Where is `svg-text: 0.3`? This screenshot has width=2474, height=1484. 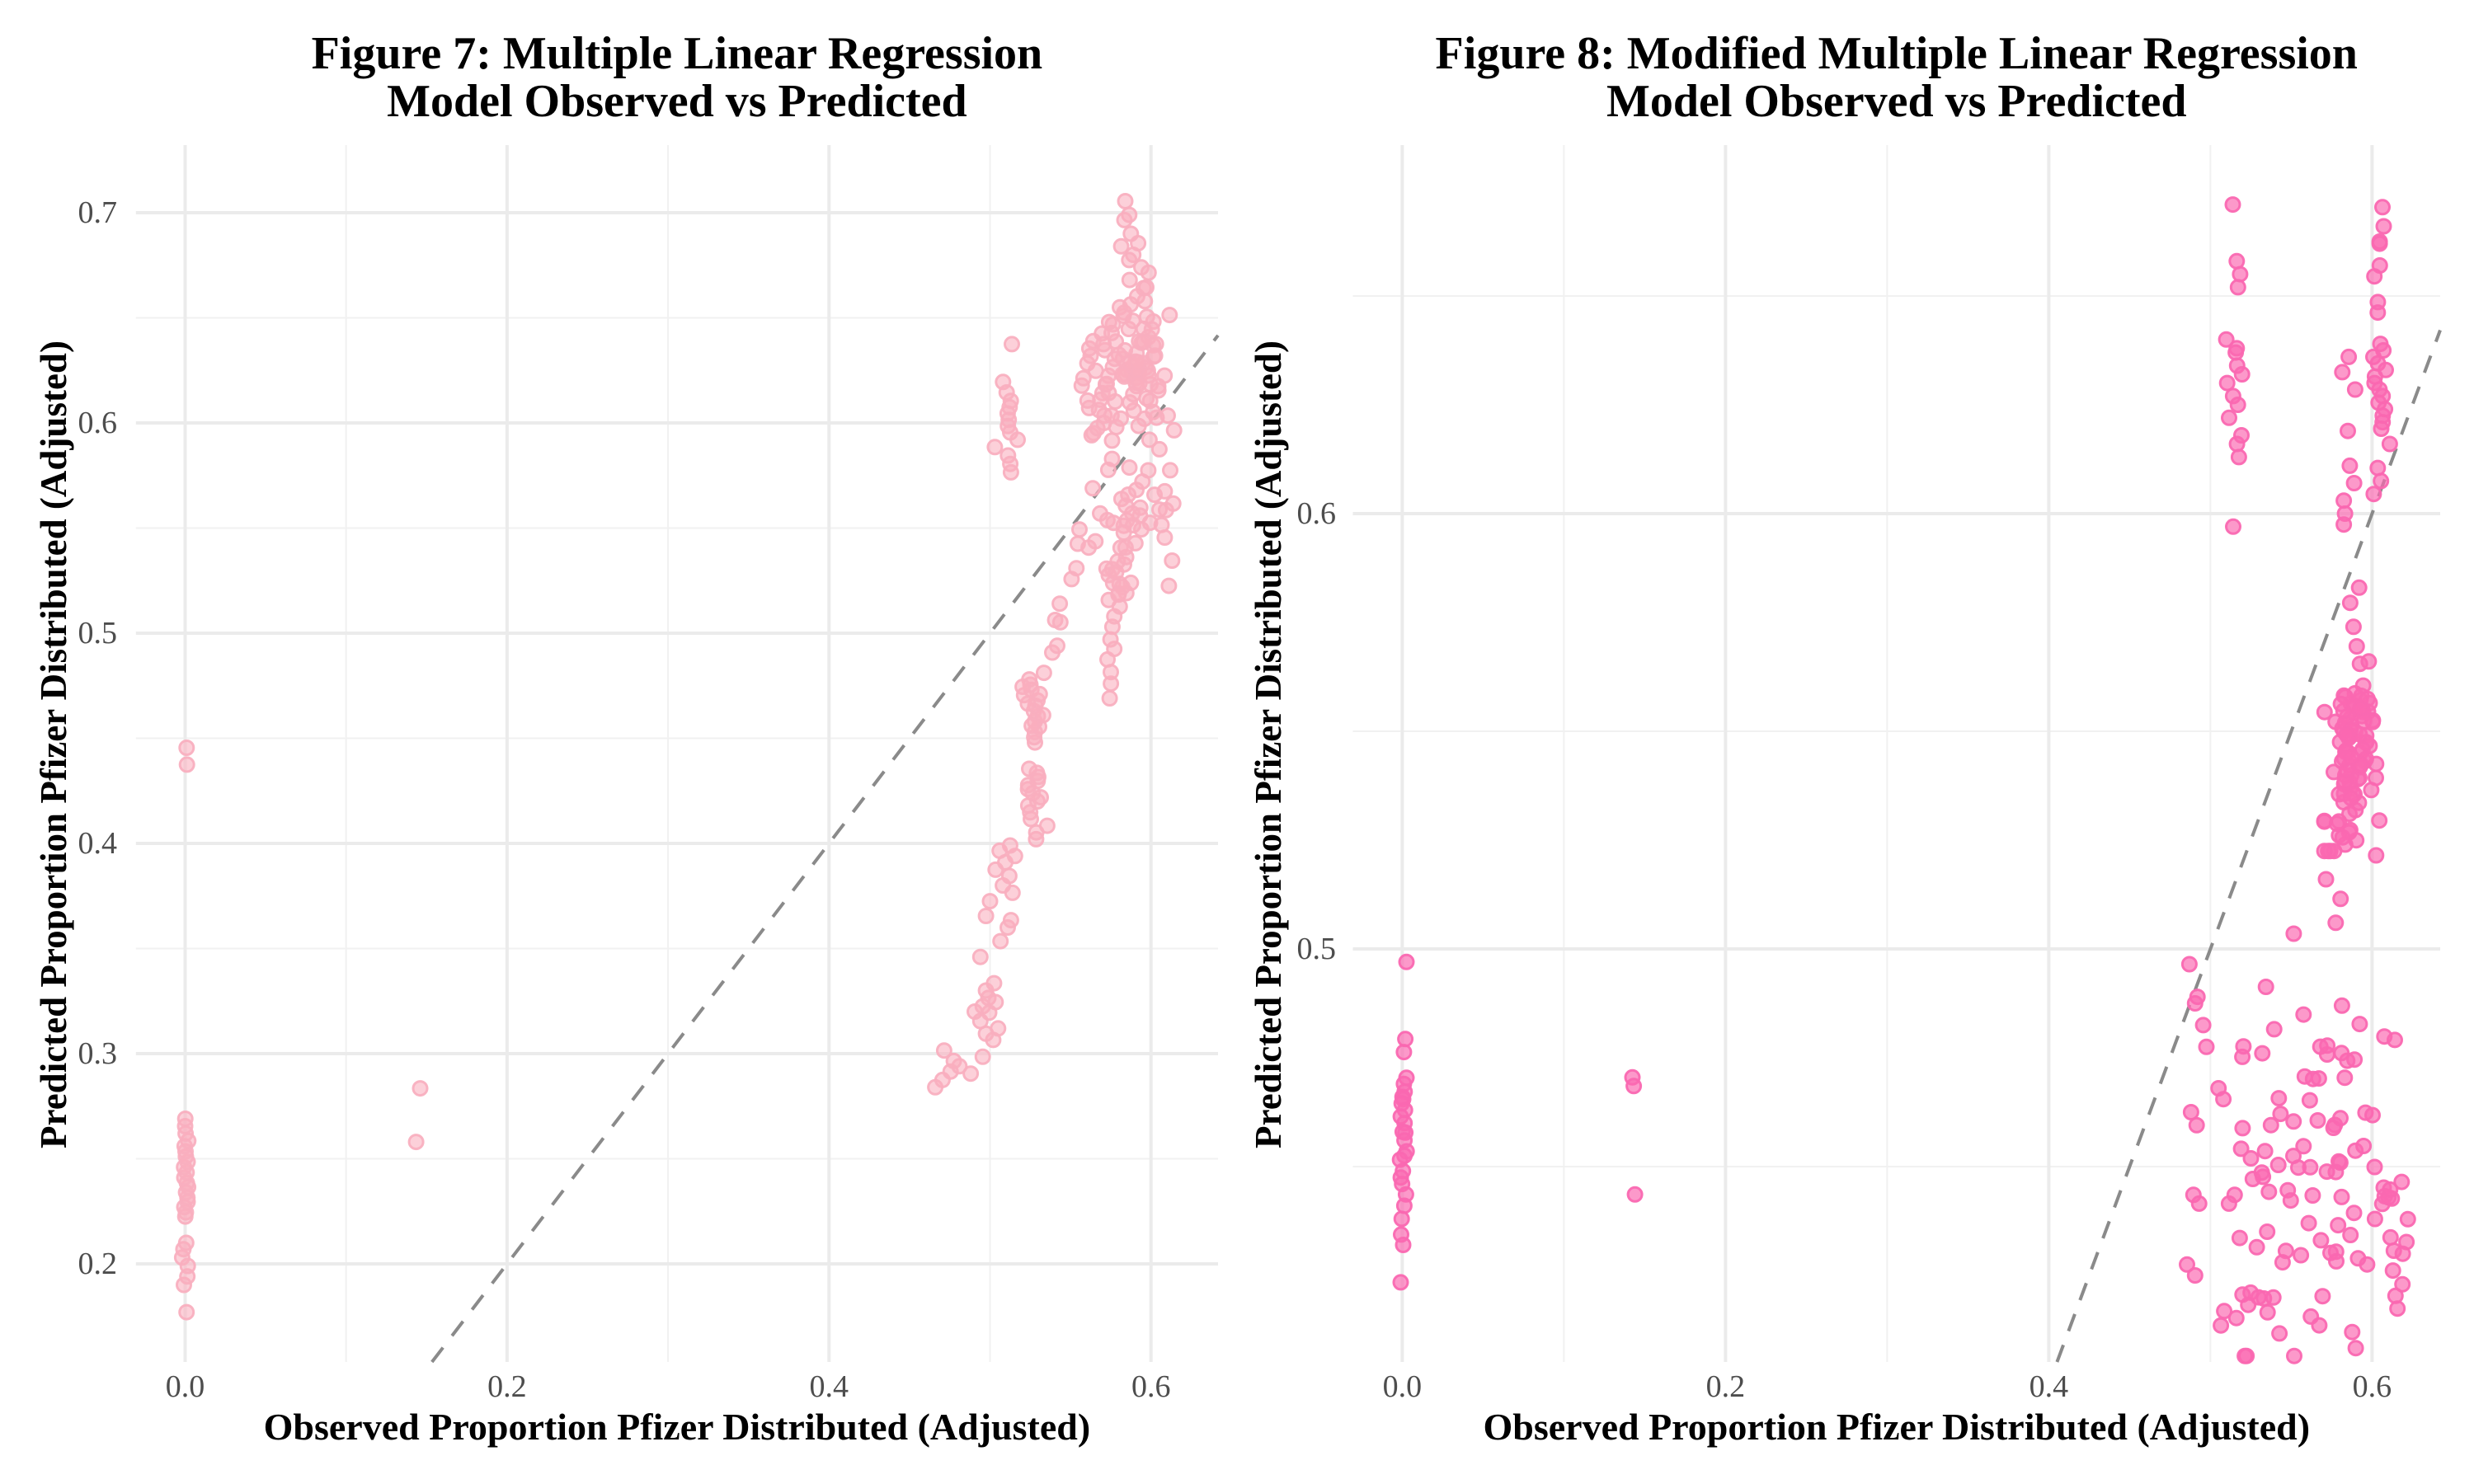
svg-text: 0.3 is located at coordinates (98, 1053).